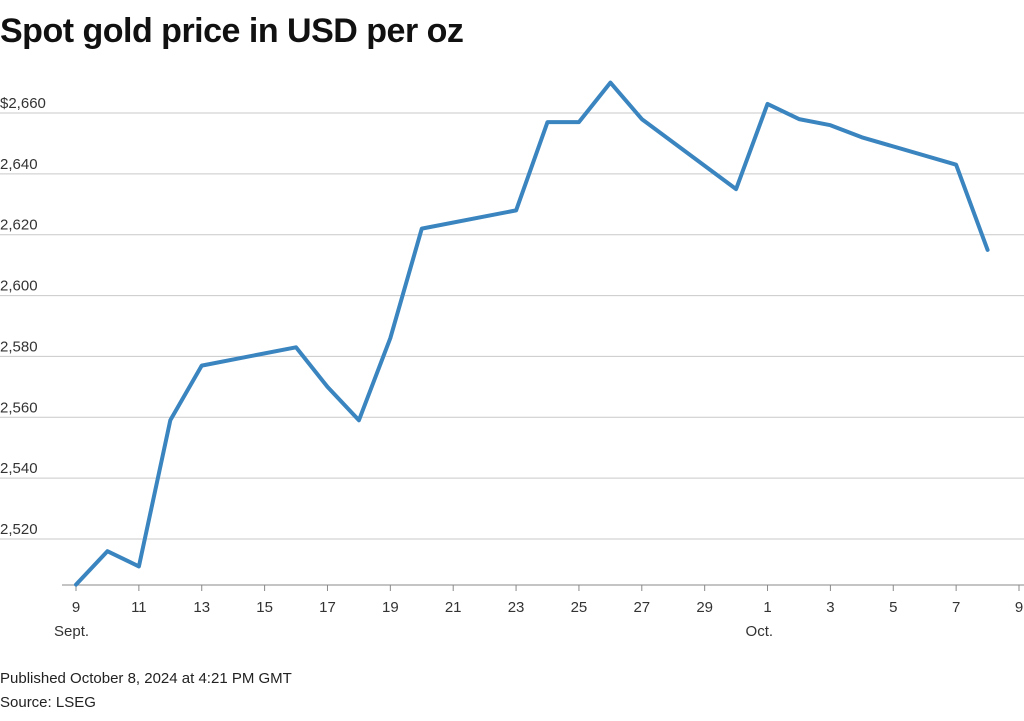 This screenshot has width=1024, height=721. Describe the element at coordinates (19, 164) in the screenshot. I see `y-tick-label: 2,640` at that location.